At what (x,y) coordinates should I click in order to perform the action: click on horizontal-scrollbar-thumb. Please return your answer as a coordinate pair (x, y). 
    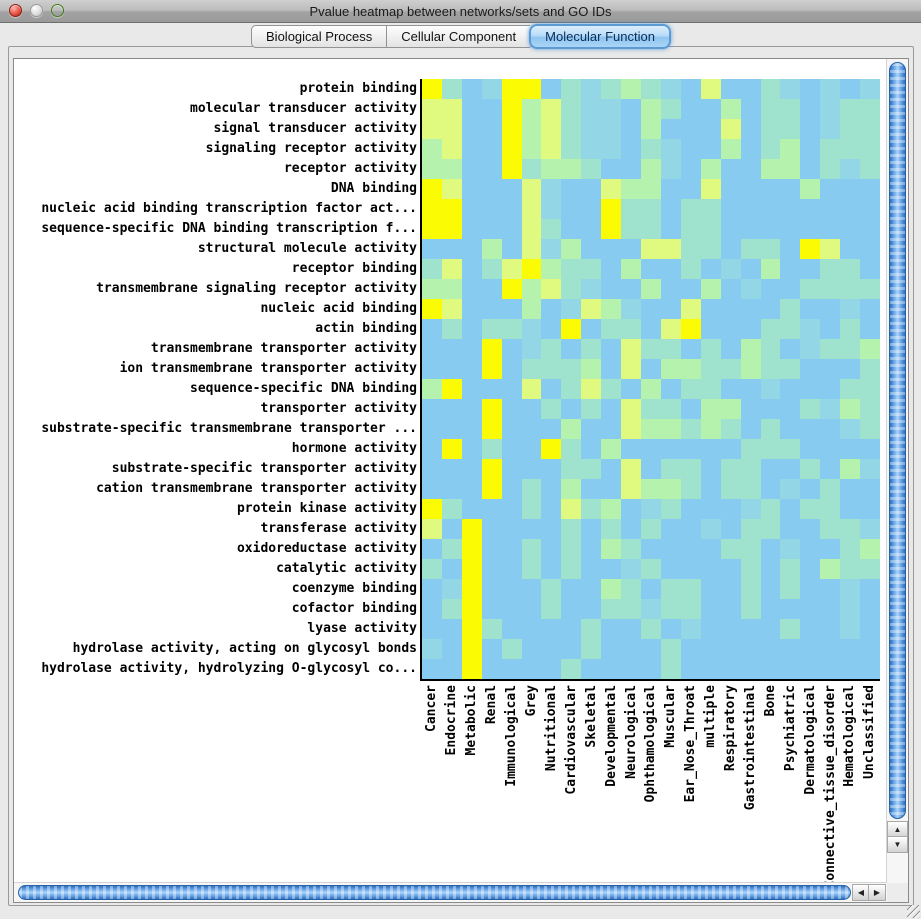
    Looking at the image, I should click on (434, 892).